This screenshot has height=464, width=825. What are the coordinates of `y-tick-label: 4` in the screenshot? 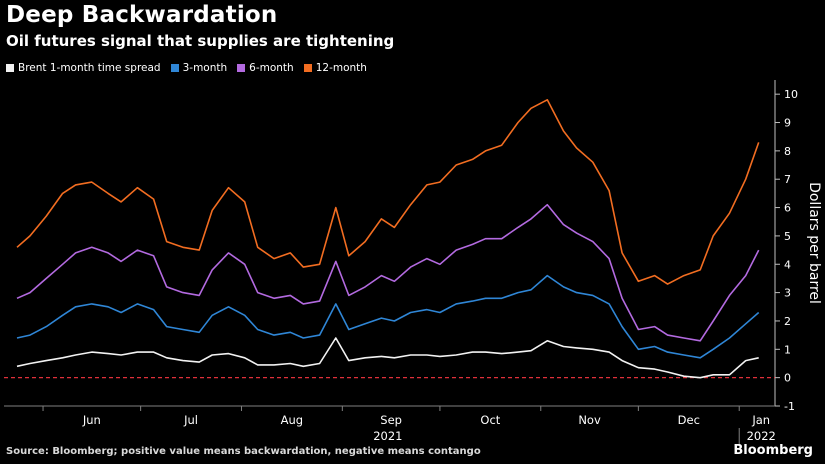 It's located at (787, 264).